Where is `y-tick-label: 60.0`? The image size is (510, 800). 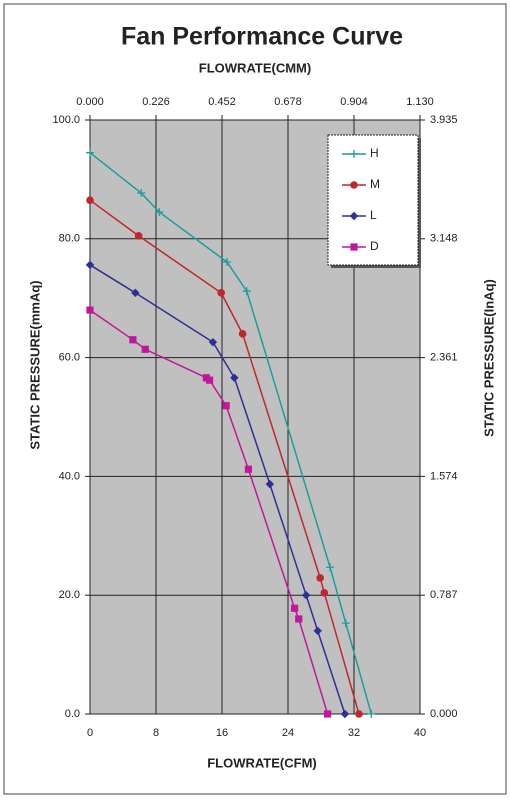
y-tick-label: 60.0 is located at coordinates (69, 358).